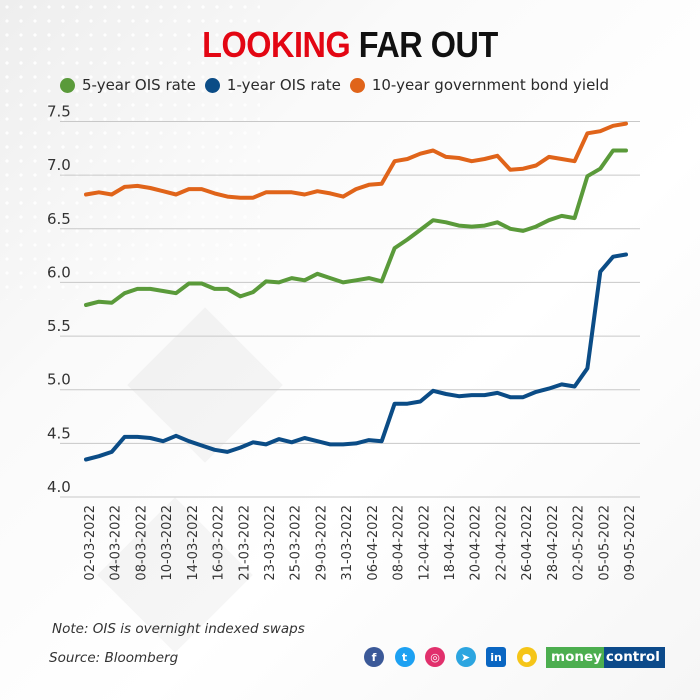 The image size is (700, 700). Describe the element at coordinates (428, 44) in the screenshot. I see `title-rest: FAR OUT` at that location.